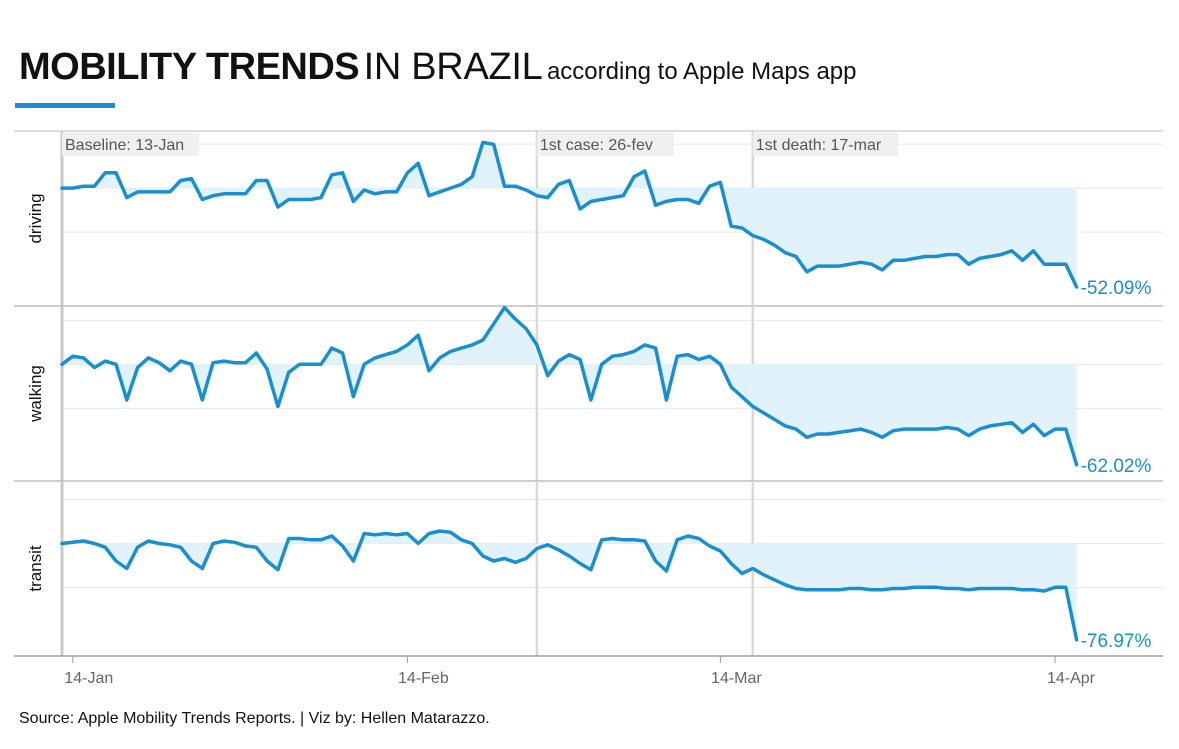  I want to click on end-value-label: -76.97%, so click(1116, 641).